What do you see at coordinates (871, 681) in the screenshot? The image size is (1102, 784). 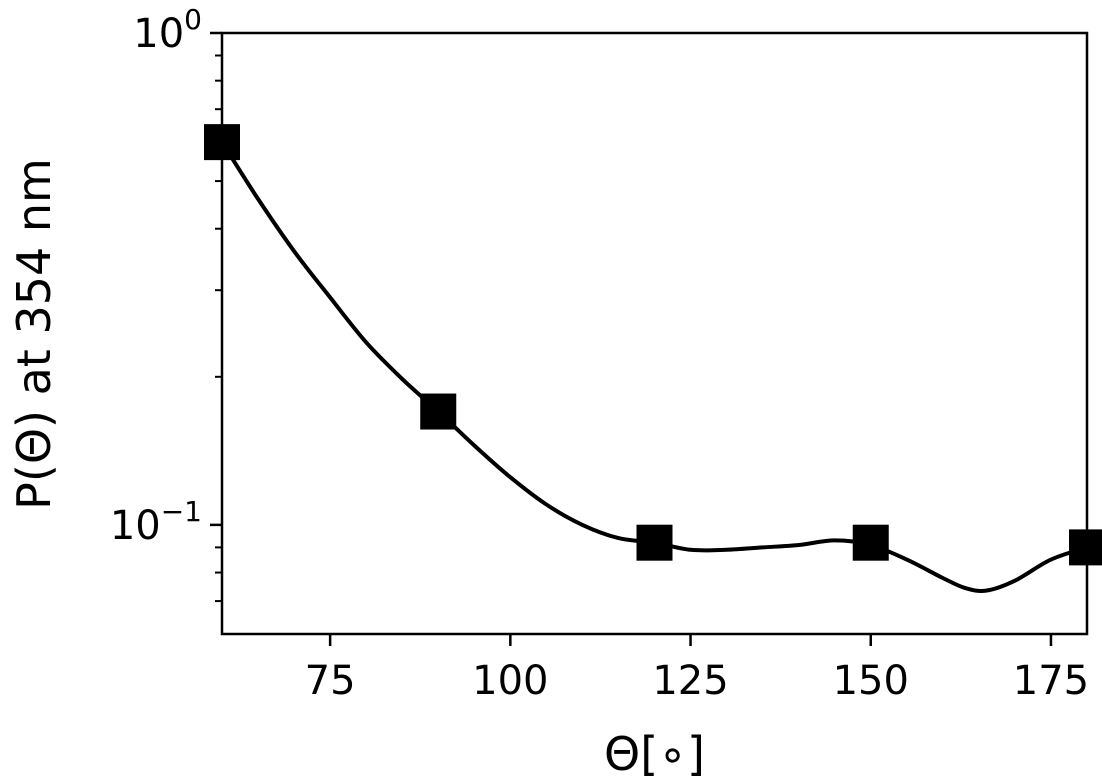 I see `x-tick-label: 150` at bounding box center [871, 681].